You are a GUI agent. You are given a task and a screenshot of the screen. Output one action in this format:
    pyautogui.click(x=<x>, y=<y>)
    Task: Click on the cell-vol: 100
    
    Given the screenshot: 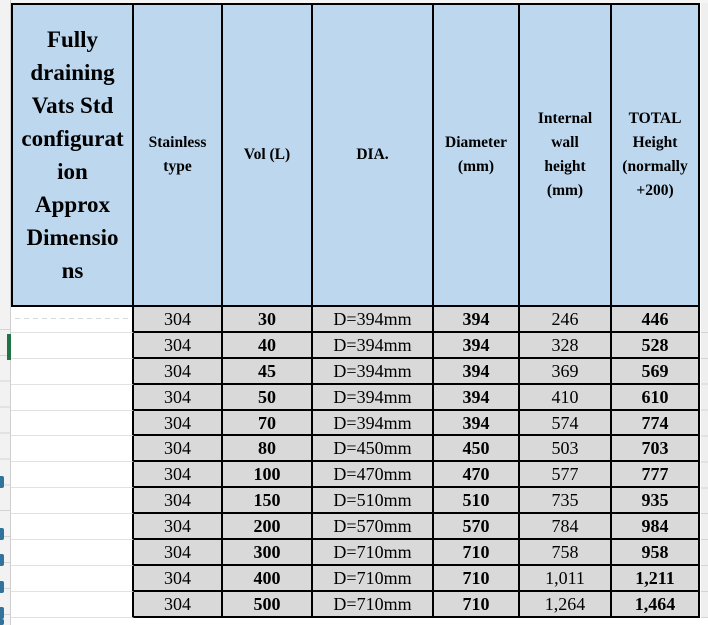 What is the action you would take?
    pyautogui.click(x=268, y=475)
    